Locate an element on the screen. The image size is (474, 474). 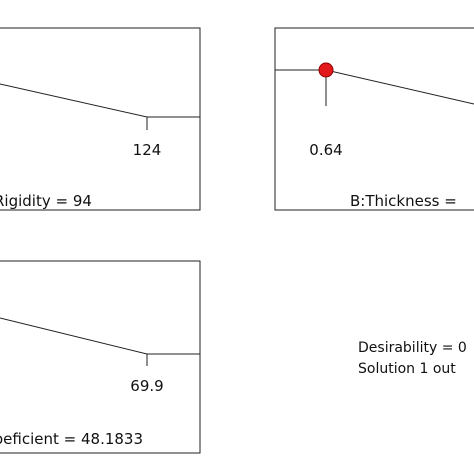
solution-text: Solution 1 out is located at coordinates (407, 369).